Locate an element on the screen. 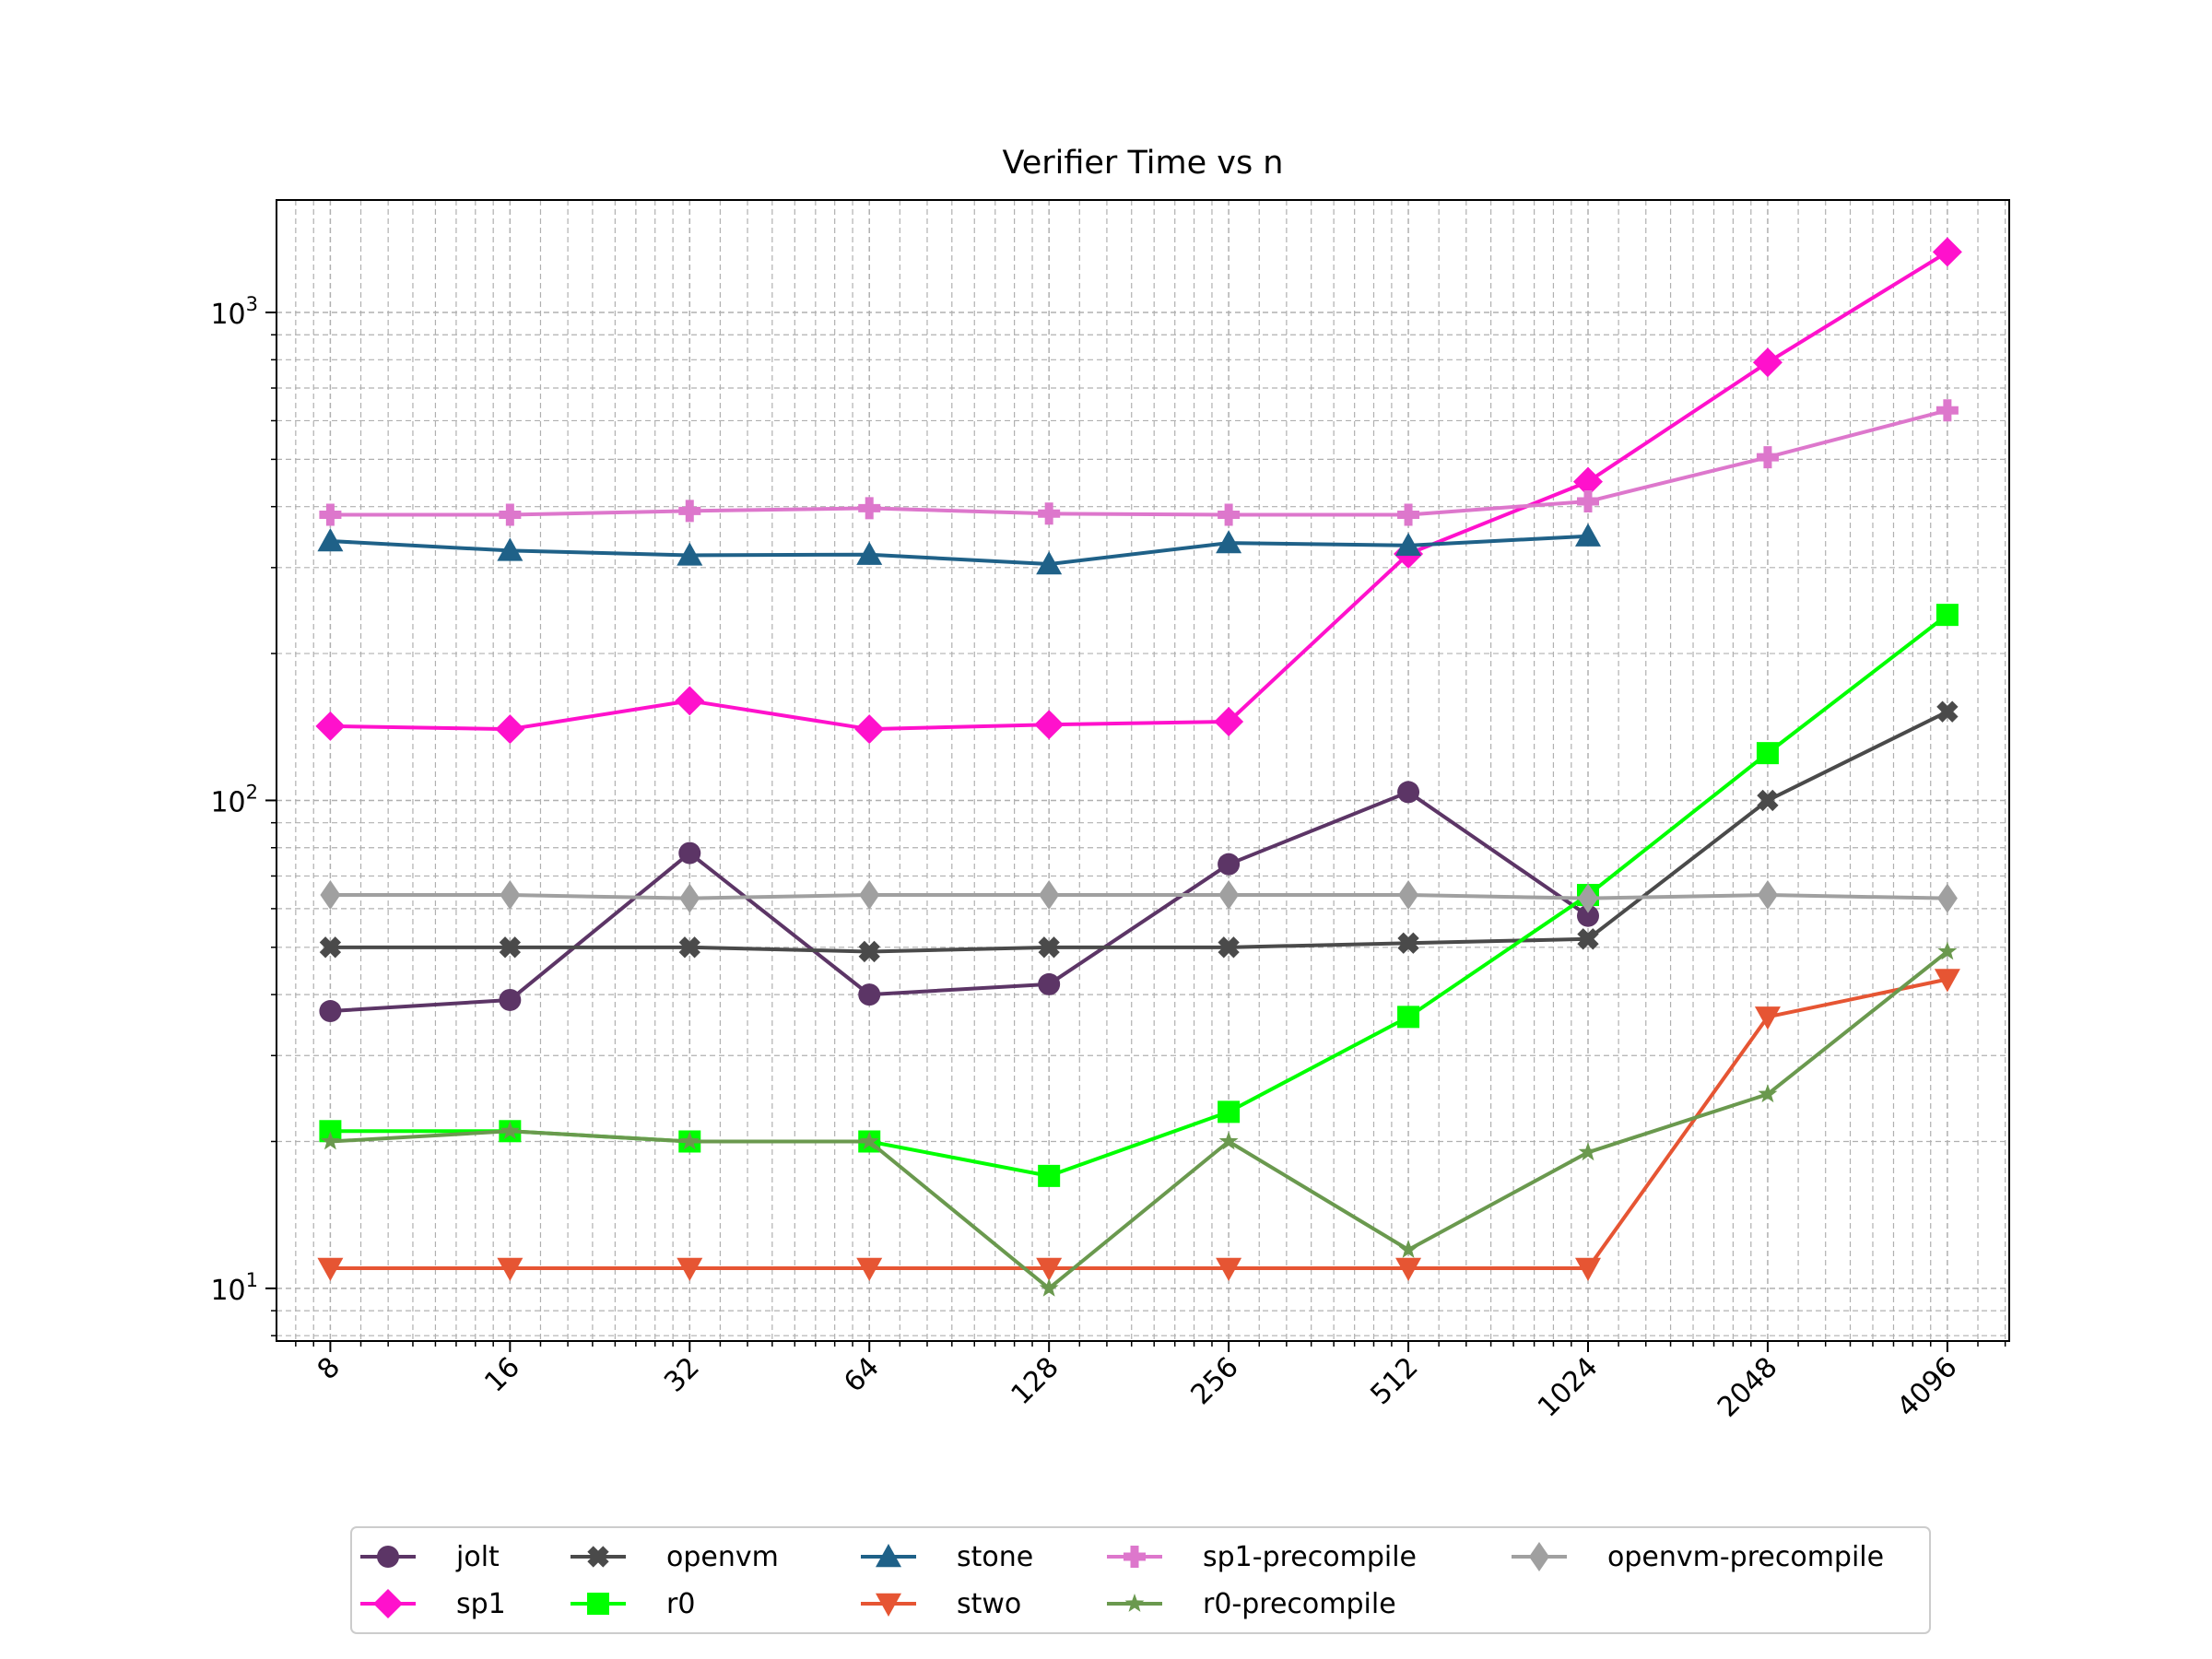  series-openvm is located at coordinates (1139, 831).